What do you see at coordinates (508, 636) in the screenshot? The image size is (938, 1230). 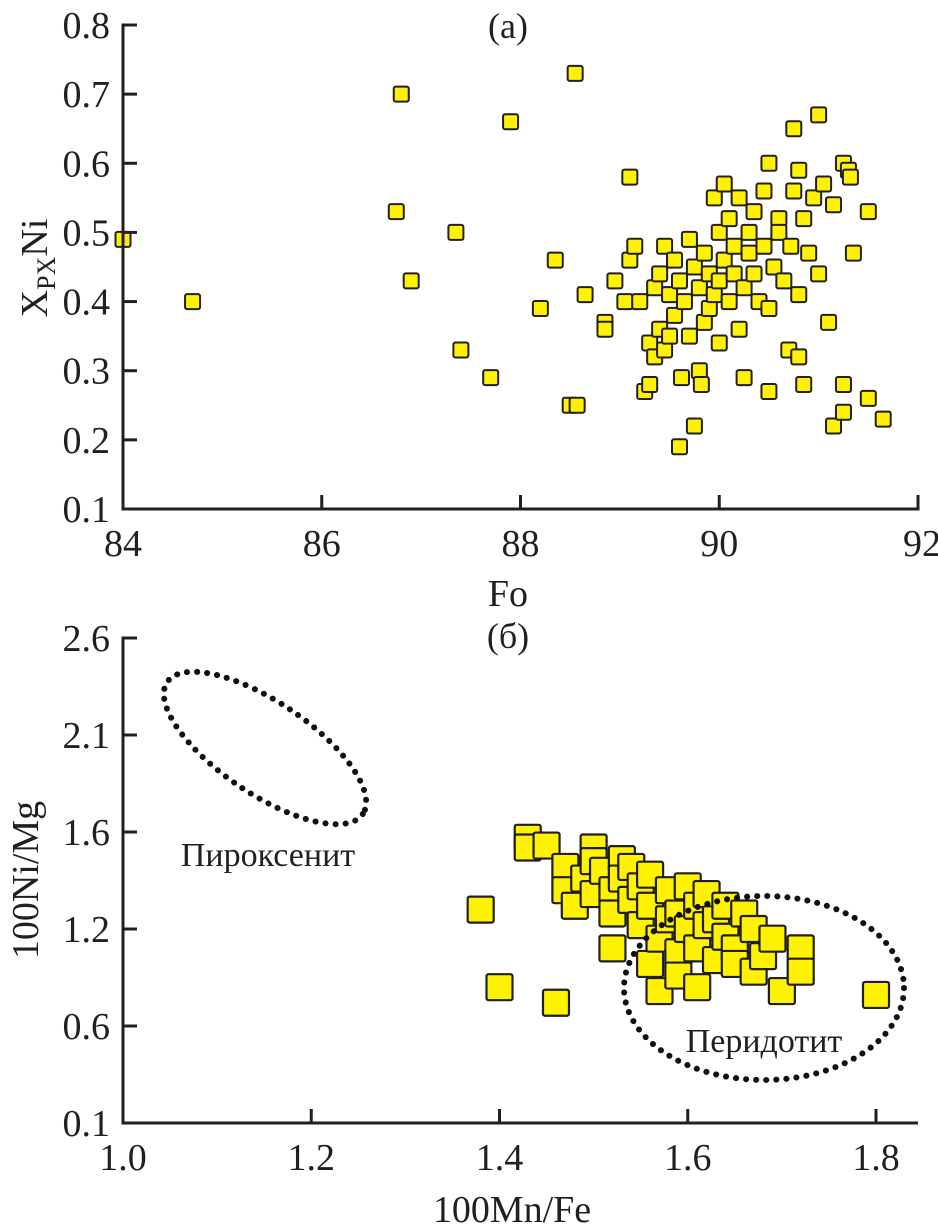 I see `panel-label-b: (б)` at bounding box center [508, 636].